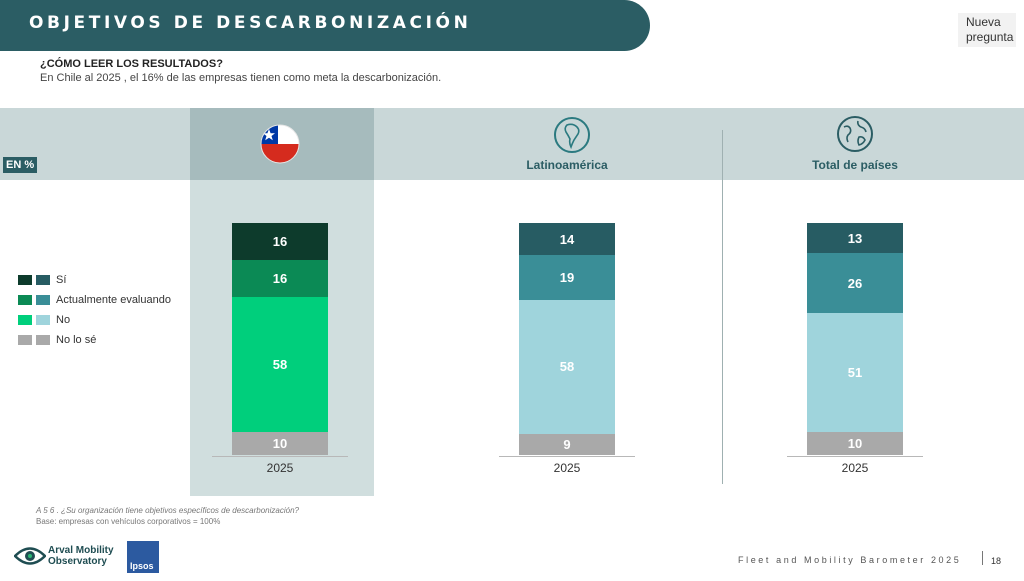 The width and height of the screenshot is (1024, 581). What do you see at coordinates (280, 144) in the screenshot?
I see `chile-flag-icon` at bounding box center [280, 144].